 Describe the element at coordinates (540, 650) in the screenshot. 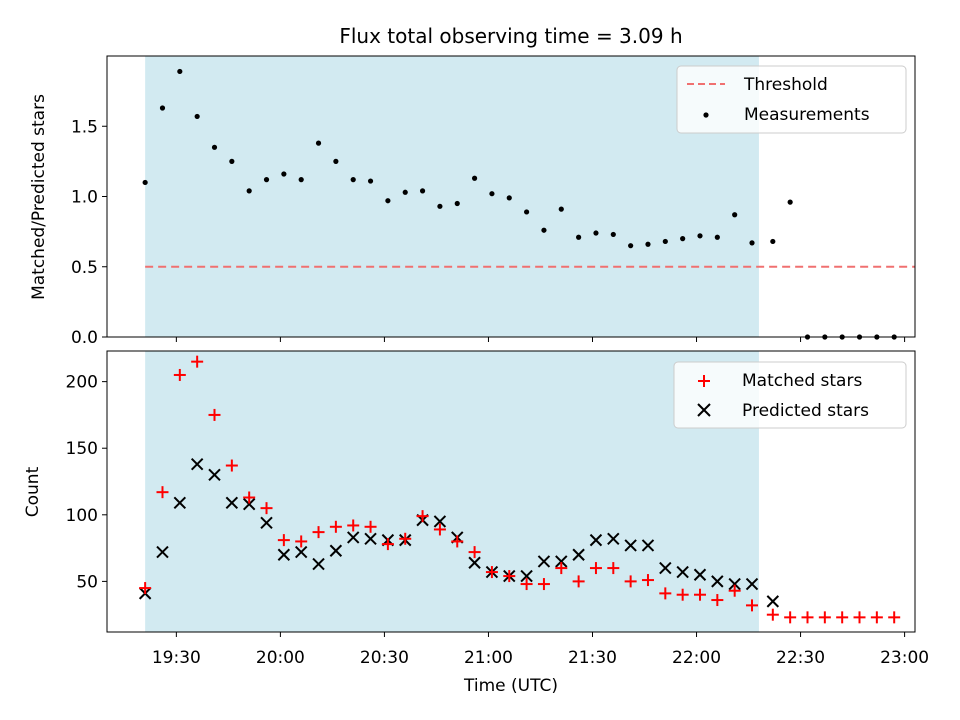

I see `bottom-x-axis-ticks: 19:30 20:00 20:30 21:00 21:30 22:00 22:30 23:00` at that location.